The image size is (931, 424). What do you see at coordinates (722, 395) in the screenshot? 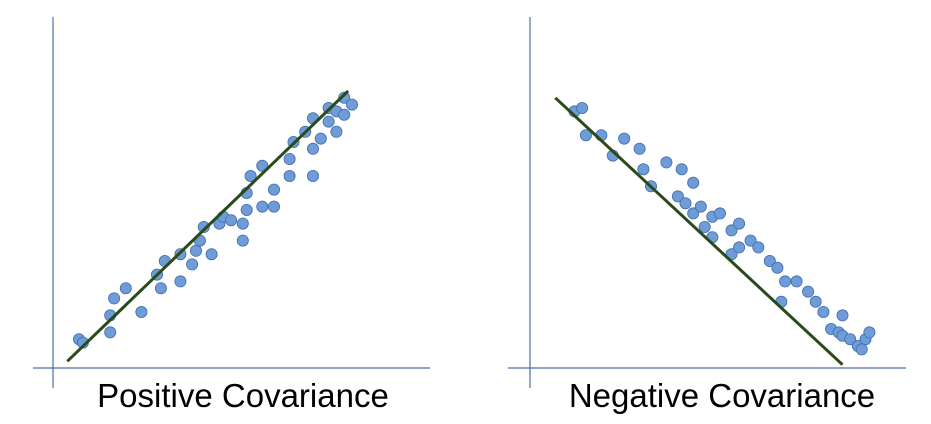
I see `chart-caption: Negative Covariance` at bounding box center [722, 395].